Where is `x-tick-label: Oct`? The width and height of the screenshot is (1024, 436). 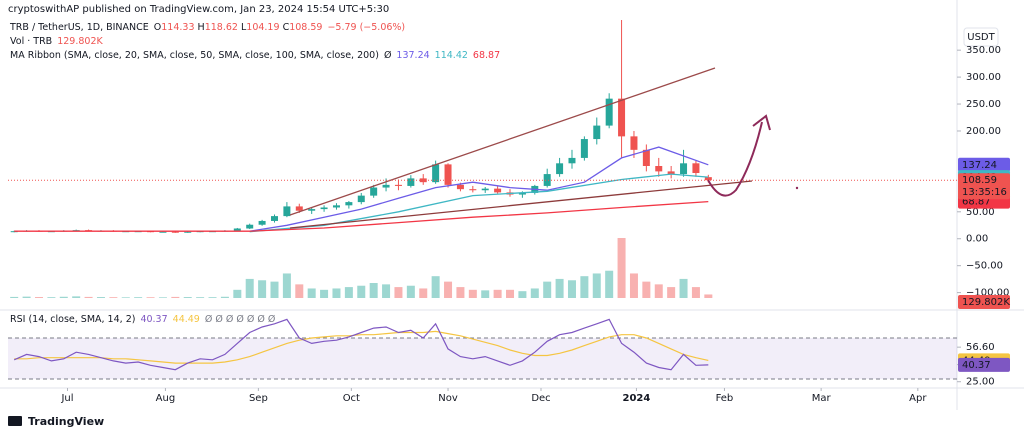
x-tick-label: Oct is located at coordinates (351, 398).